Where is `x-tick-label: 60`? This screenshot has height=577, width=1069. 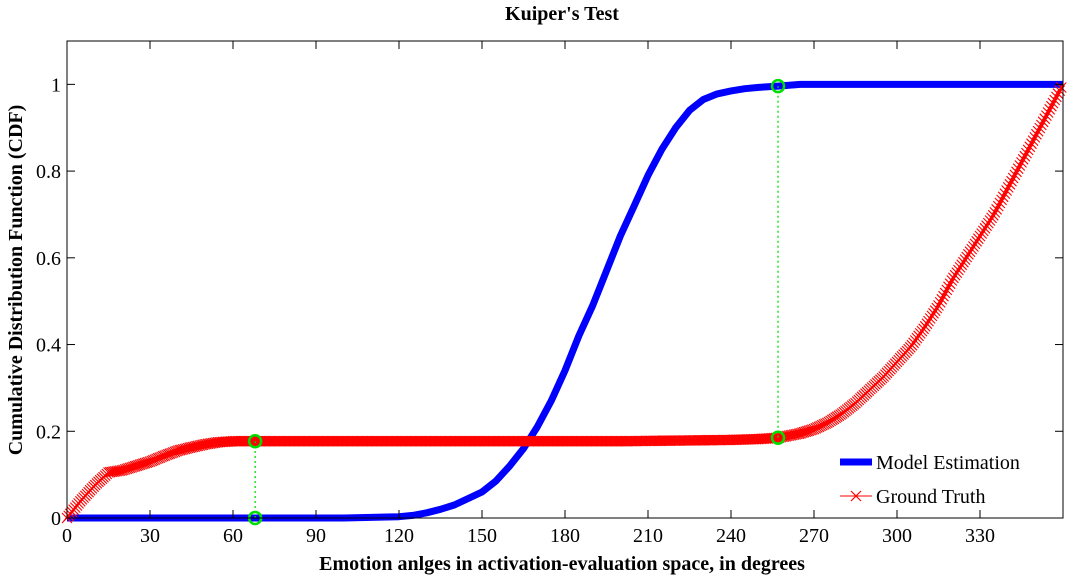
x-tick-label: 60 is located at coordinates (233, 536).